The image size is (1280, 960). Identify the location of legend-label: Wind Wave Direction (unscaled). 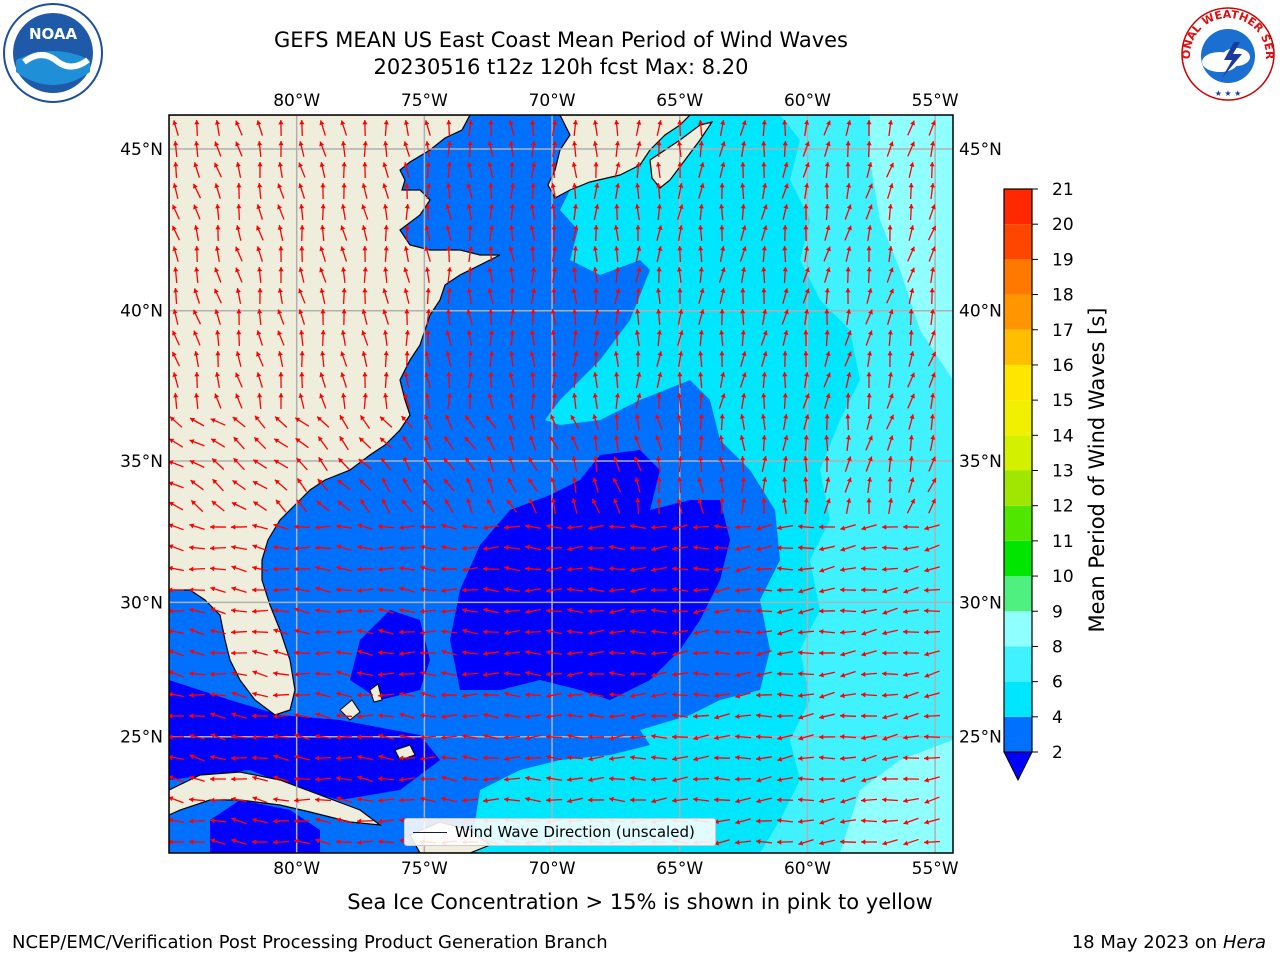
(575, 832).